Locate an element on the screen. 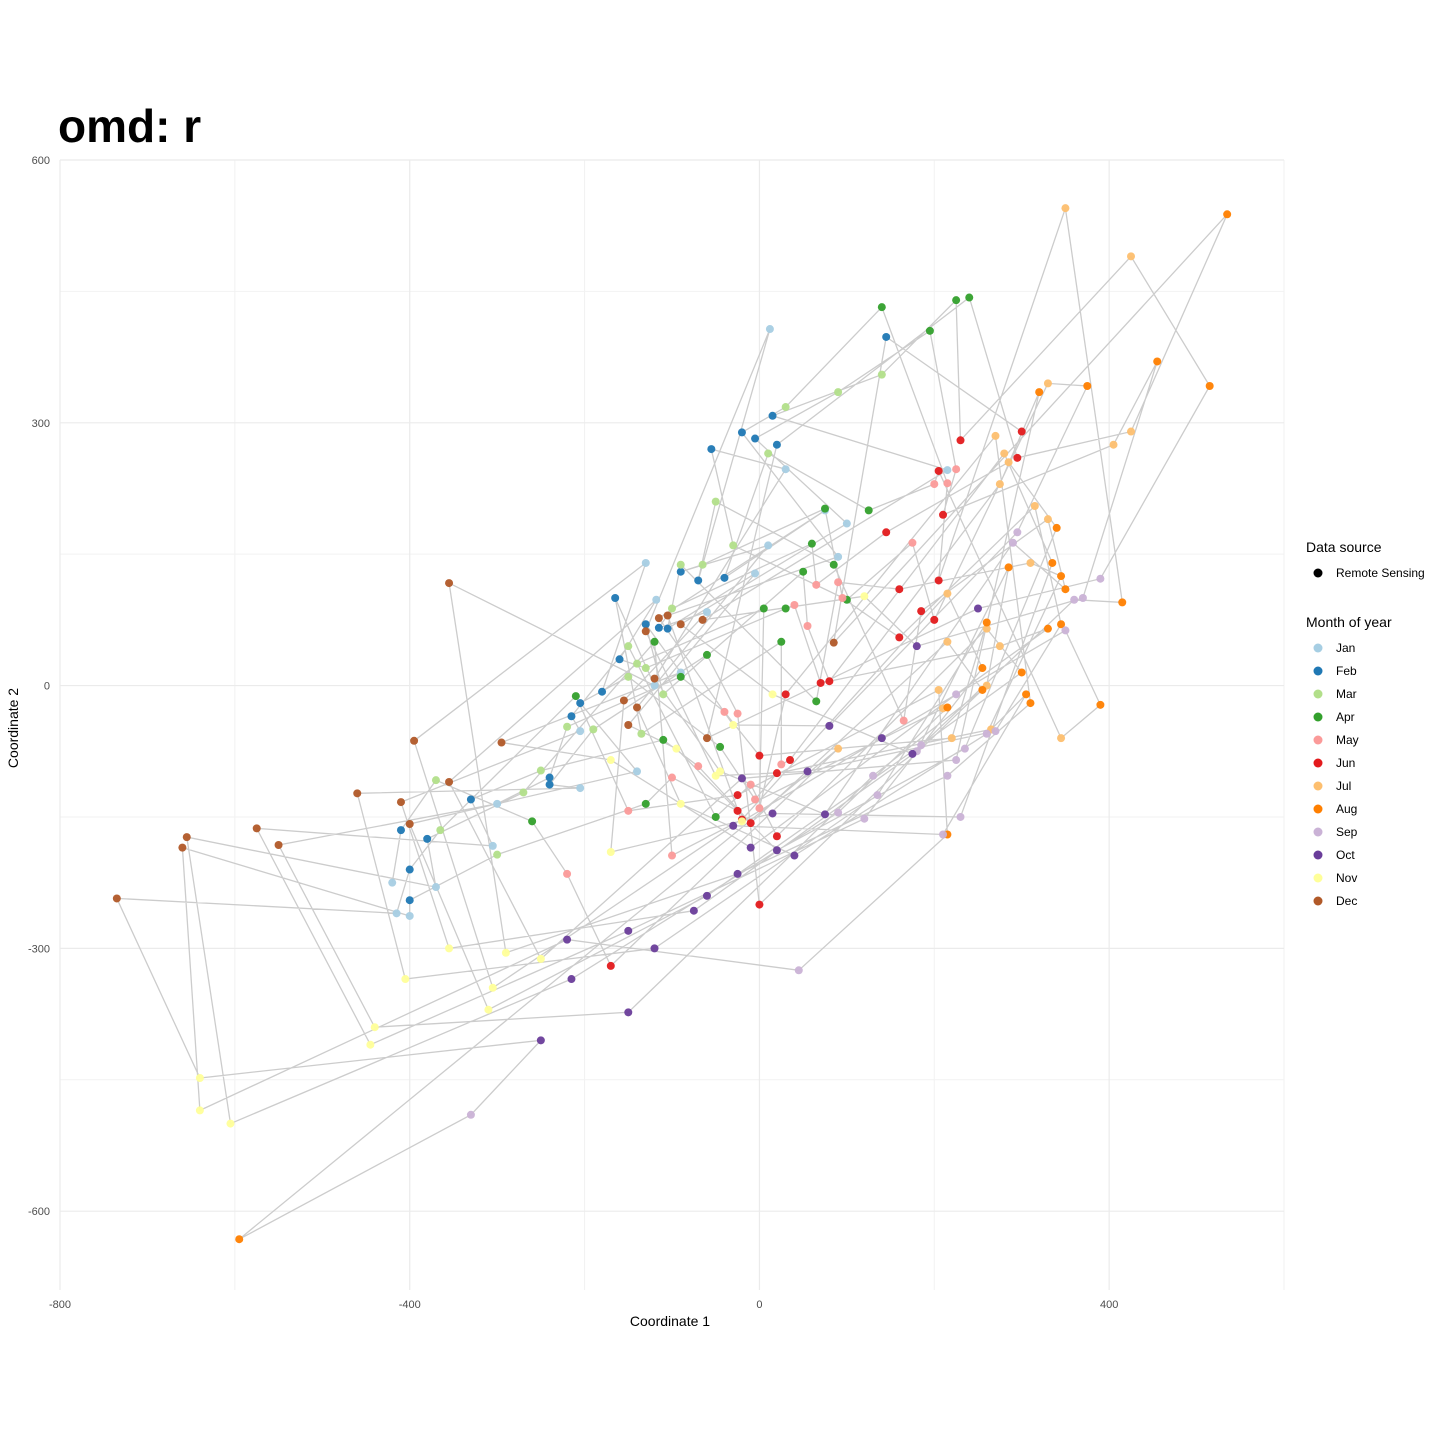  x-tick-label: -400 is located at coordinates (410, 1305).